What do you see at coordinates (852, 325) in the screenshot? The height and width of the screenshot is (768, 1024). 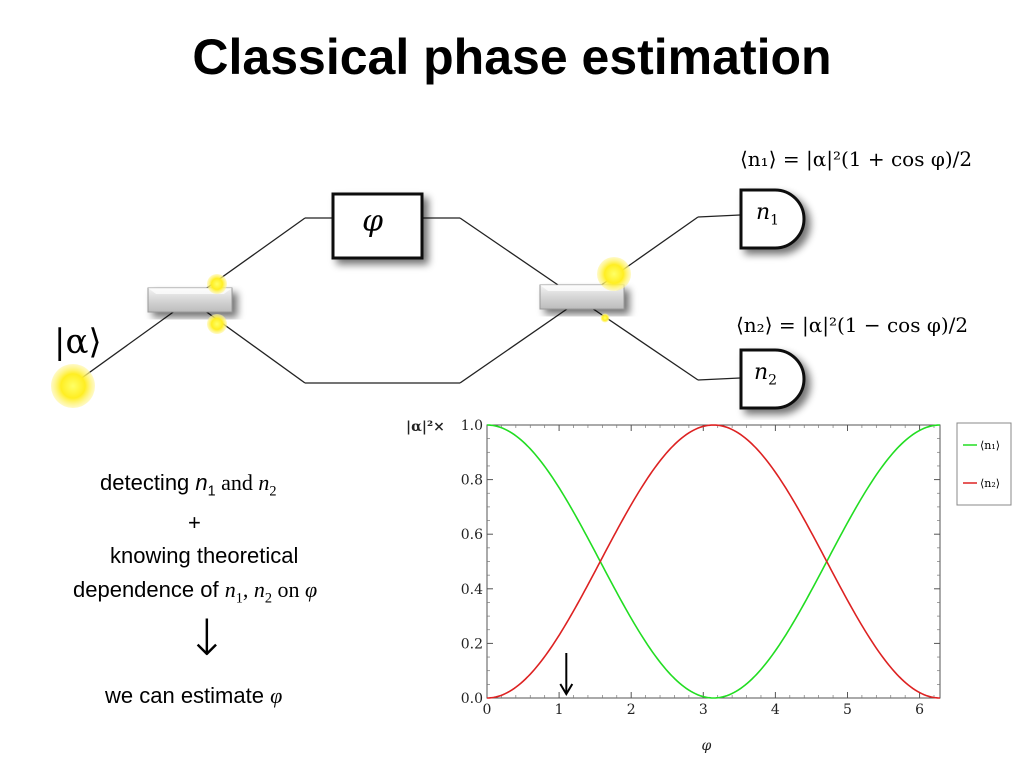 I see `equation-n2: ⟨n₂⟩ = |α|²(1 − cos φ)/2` at bounding box center [852, 325].